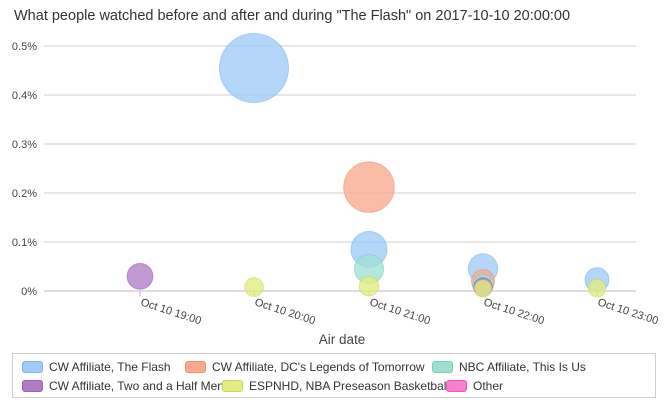 The width and height of the screenshot is (666, 413). Describe the element at coordinates (285, 311) in the screenshot. I see `x-tick-label: Oct 10 20:00` at that location.